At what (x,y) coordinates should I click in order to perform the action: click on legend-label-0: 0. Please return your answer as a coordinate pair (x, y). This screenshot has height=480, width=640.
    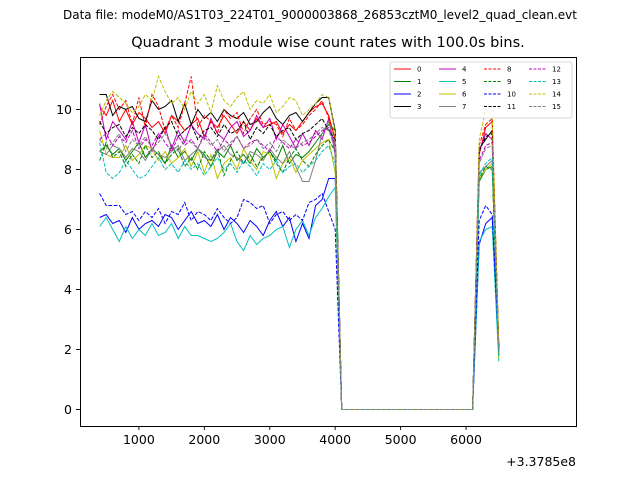
    Looking at the image, I should click on (419, 70).